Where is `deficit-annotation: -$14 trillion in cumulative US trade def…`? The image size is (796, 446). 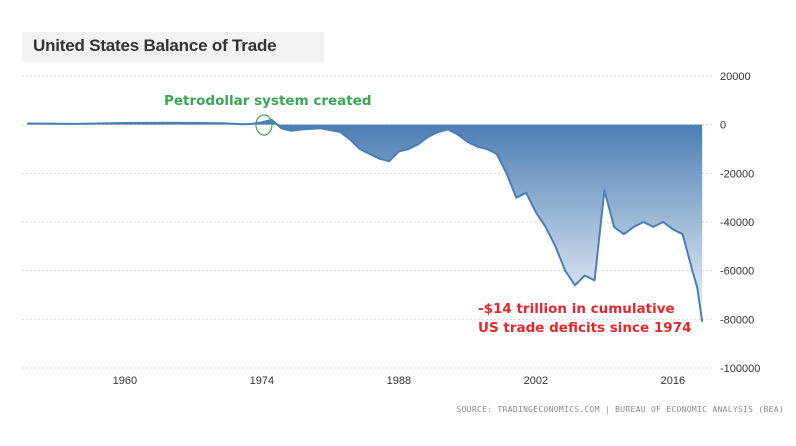 deficit-annotation: -$14 trillion in cumulative US trade def… is located at coordinates (584, 319).